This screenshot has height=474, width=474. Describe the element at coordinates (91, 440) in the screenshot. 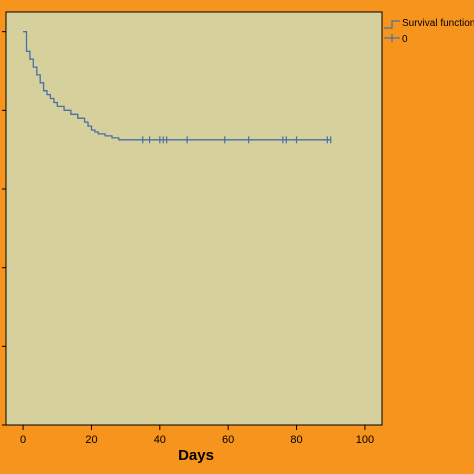

I see `x-tick-label-1: 20` at that location.